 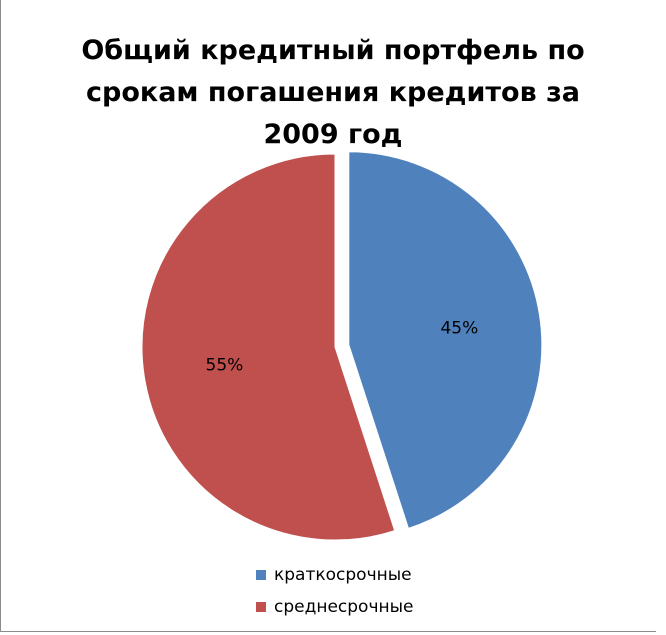 I want to click on chart-title-line-2: срокам погашения кредитов за, so click(x=332, y=92).